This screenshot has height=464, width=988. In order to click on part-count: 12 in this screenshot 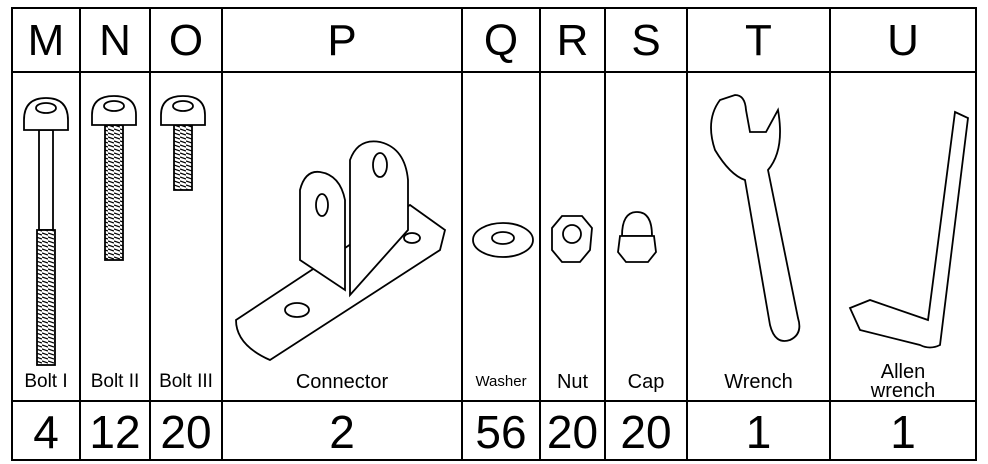, I will do `click(115, 431)`.